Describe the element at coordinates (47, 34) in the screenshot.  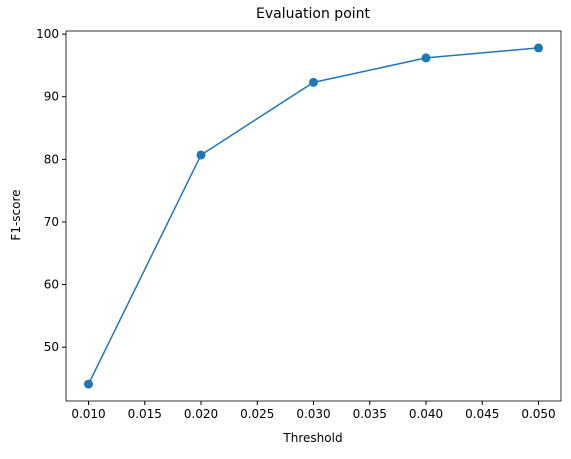
I see `y-tick-label: 100` at that location.